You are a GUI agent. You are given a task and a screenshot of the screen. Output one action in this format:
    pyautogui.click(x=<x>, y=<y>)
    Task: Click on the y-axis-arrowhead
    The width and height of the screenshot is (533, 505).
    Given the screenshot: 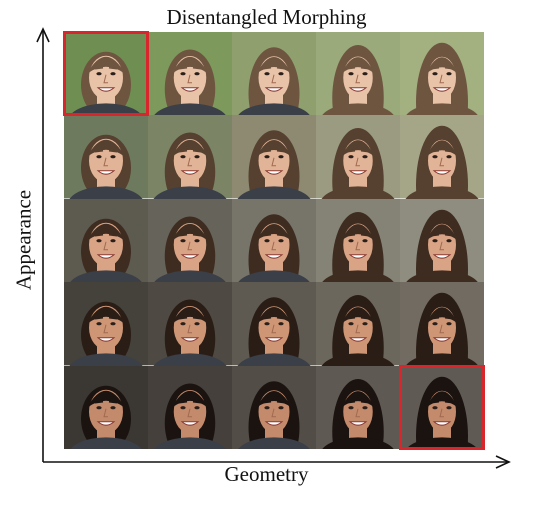 What is the action you would take?
    pyautogui.click(x=43, y=35)
    